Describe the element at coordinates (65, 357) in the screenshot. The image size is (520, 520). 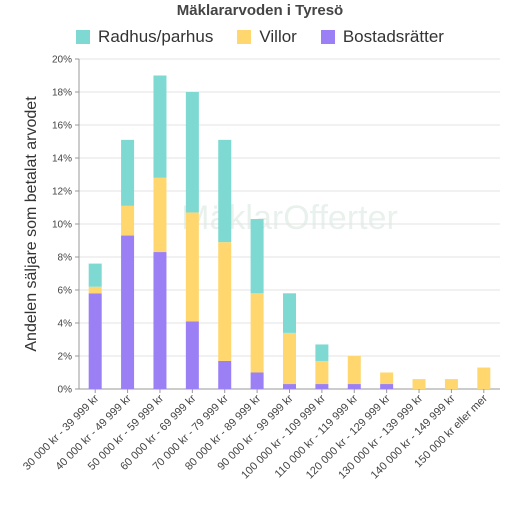
I see `y-tick-label: 2%` at that location.